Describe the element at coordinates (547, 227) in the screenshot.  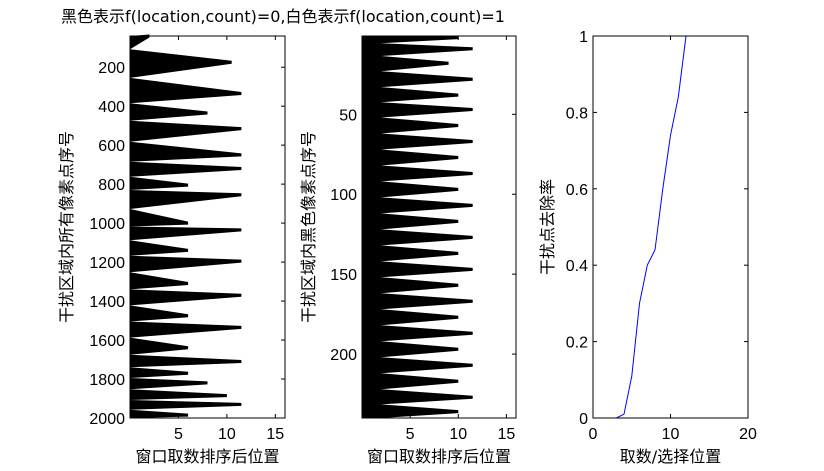
I see `y-axis-label: 干扰点去除率` at that location.